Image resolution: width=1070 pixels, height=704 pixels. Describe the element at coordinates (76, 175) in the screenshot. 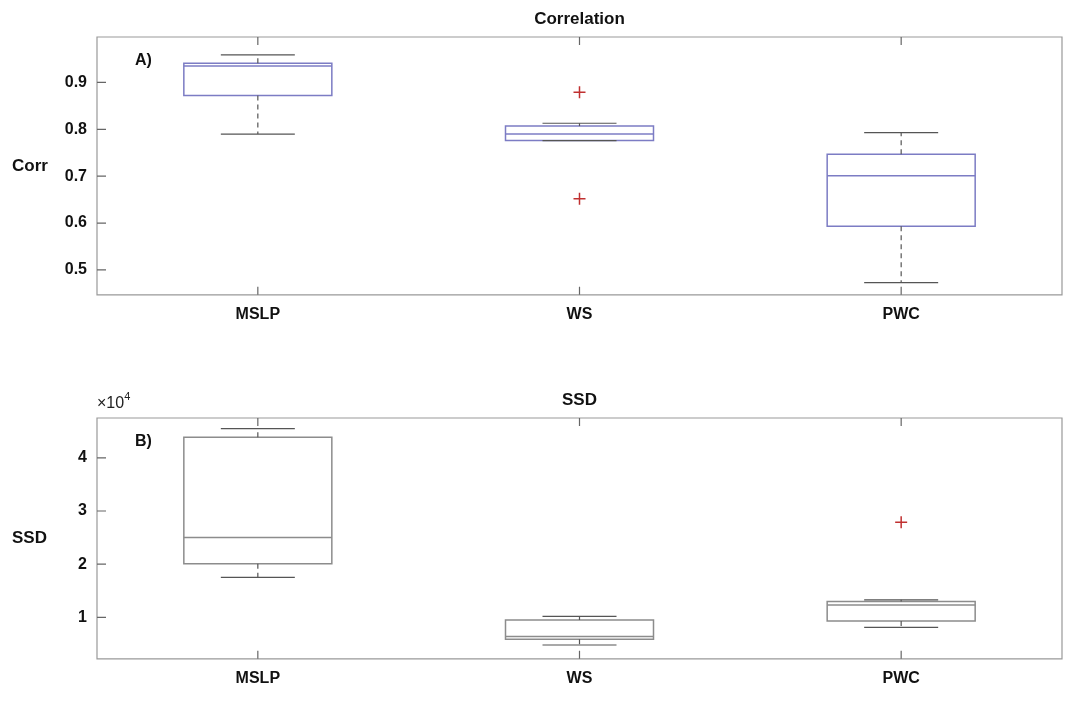

I see `y-tick-label: 0.7` at that location.